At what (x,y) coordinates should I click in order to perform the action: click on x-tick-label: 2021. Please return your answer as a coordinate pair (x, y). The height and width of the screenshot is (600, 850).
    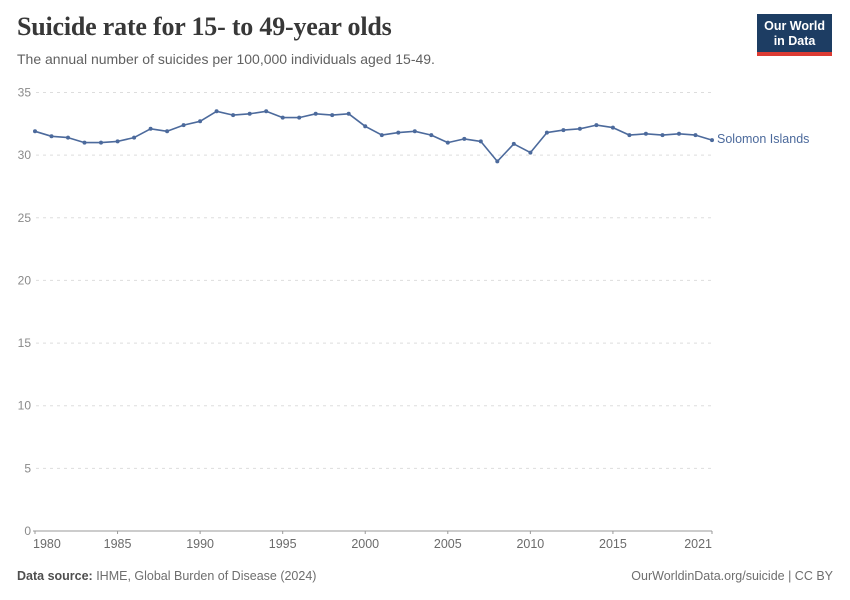
    Looking at the image, I should click on (698, 544).